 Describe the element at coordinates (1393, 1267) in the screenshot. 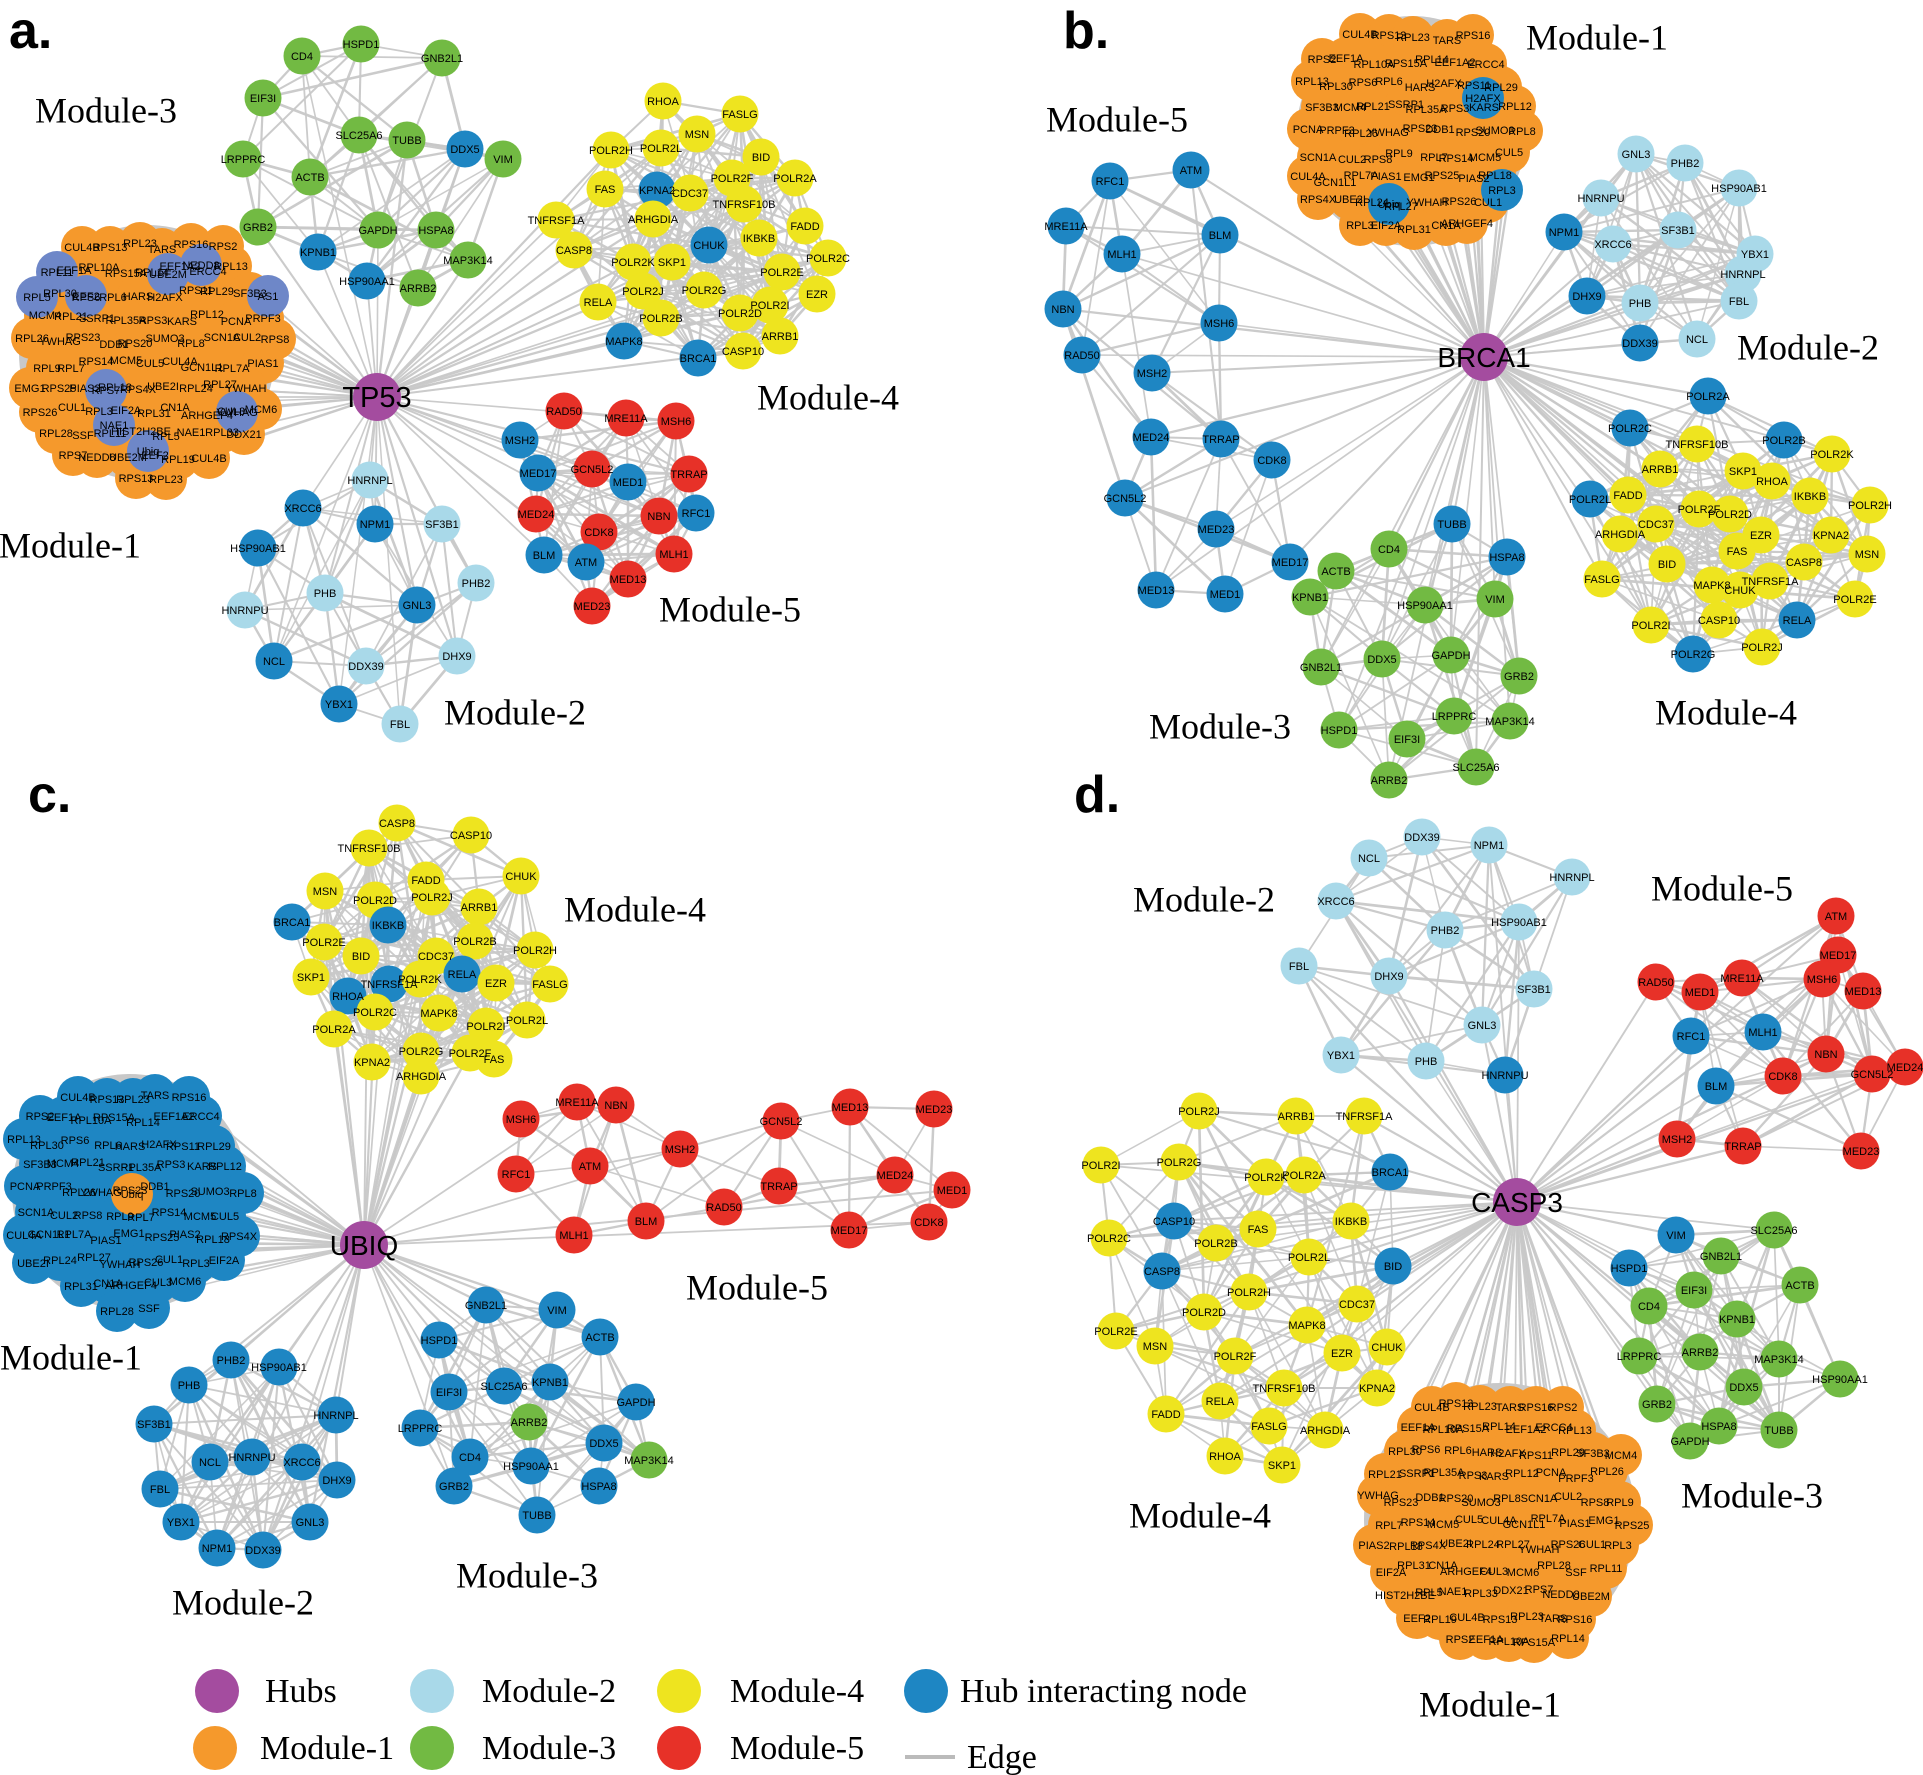

I see `svg-text: BID` at that location.